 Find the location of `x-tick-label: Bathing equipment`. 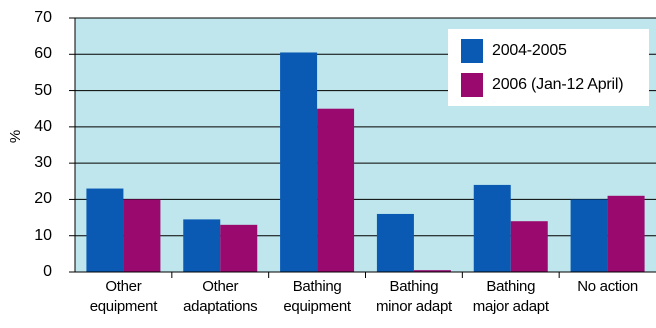

x-tick-label: Bathing equipment is located at coordinates (317, 297).